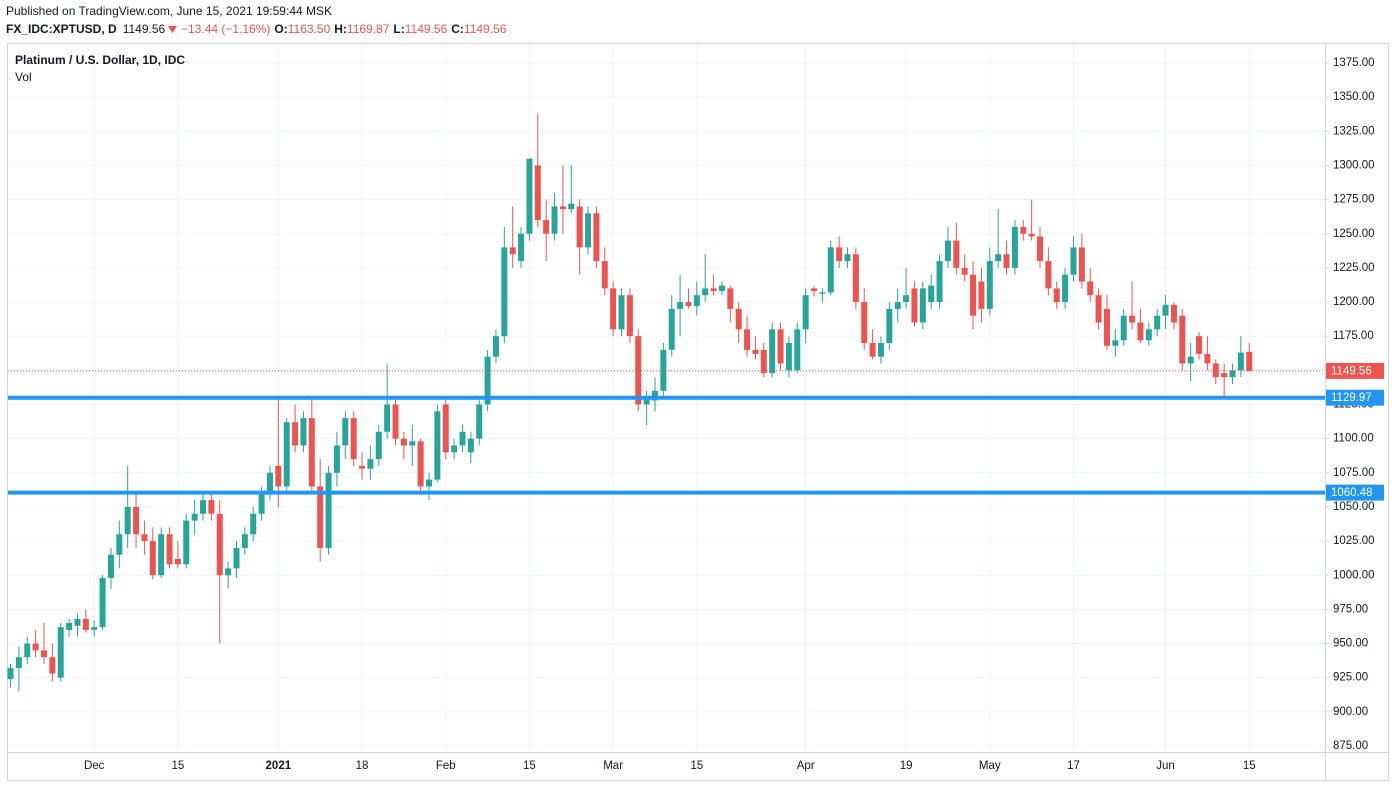  What do you see at coordinates (1353, 336) in the screenshot?
I see `y-tick-label: 1175.00` at bounding box center [1353, 336].